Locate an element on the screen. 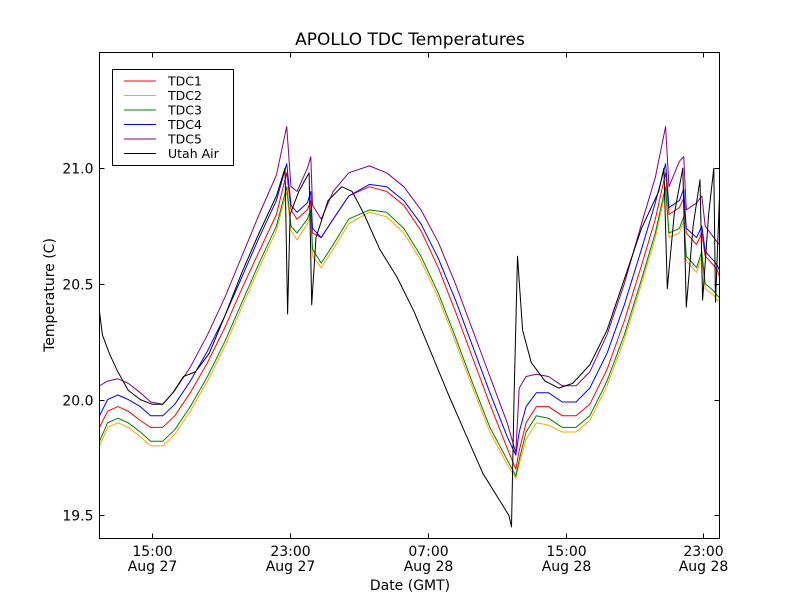 The height and width of the screenshot is (600, 800). legend-label: TDC4 is located at coordinates (184, 124).